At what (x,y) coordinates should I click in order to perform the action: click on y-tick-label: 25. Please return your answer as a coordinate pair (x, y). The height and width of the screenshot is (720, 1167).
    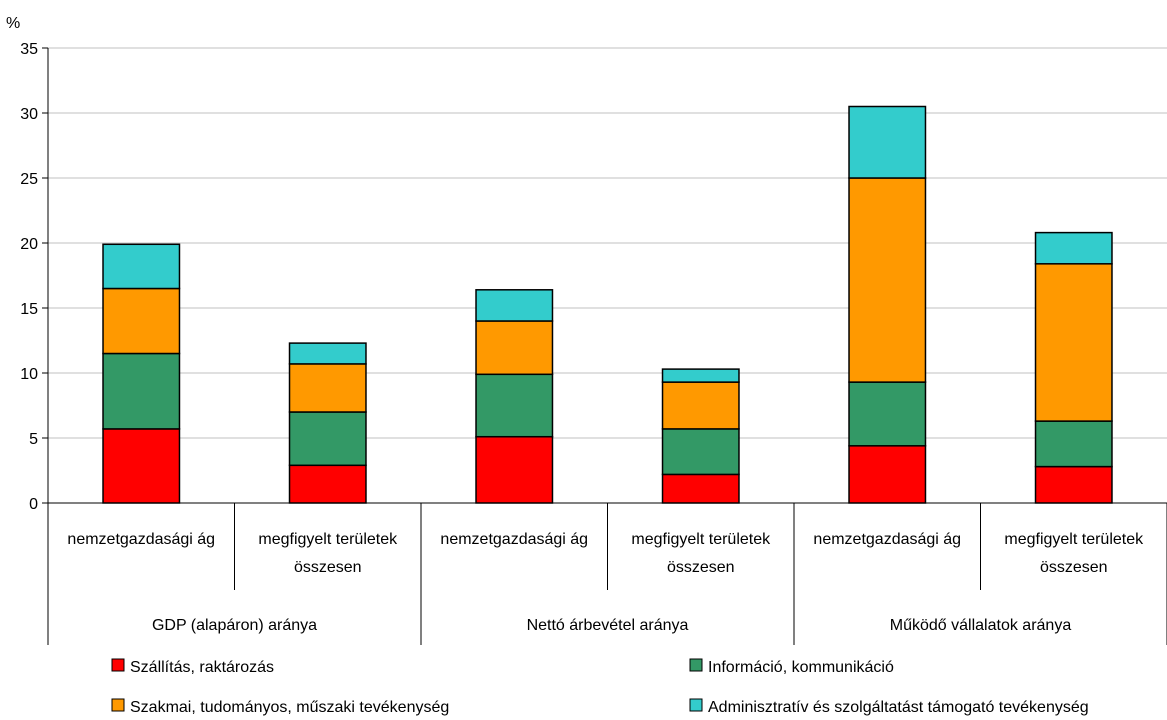
    Looking at the image, I should click on (29, 179).